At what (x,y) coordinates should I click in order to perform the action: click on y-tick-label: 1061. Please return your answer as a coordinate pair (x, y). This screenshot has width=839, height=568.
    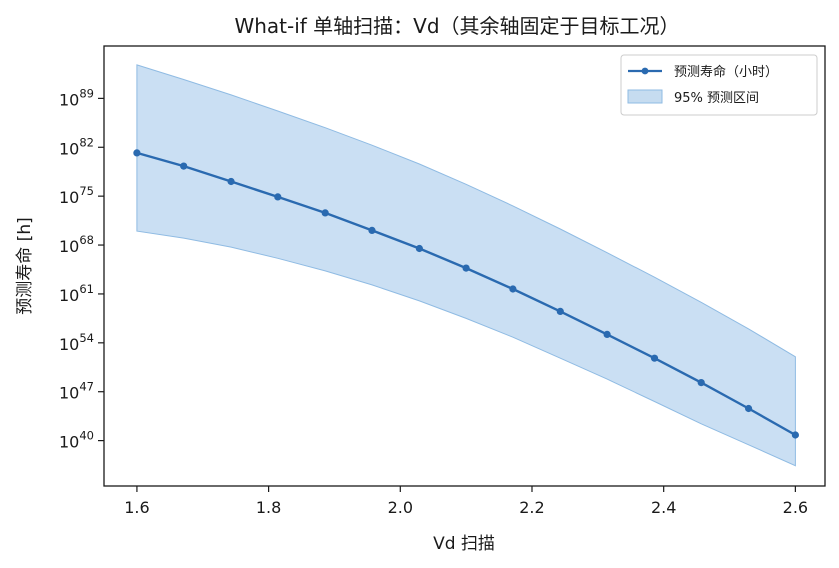
    Looking at the image, I should click on (76, 293).